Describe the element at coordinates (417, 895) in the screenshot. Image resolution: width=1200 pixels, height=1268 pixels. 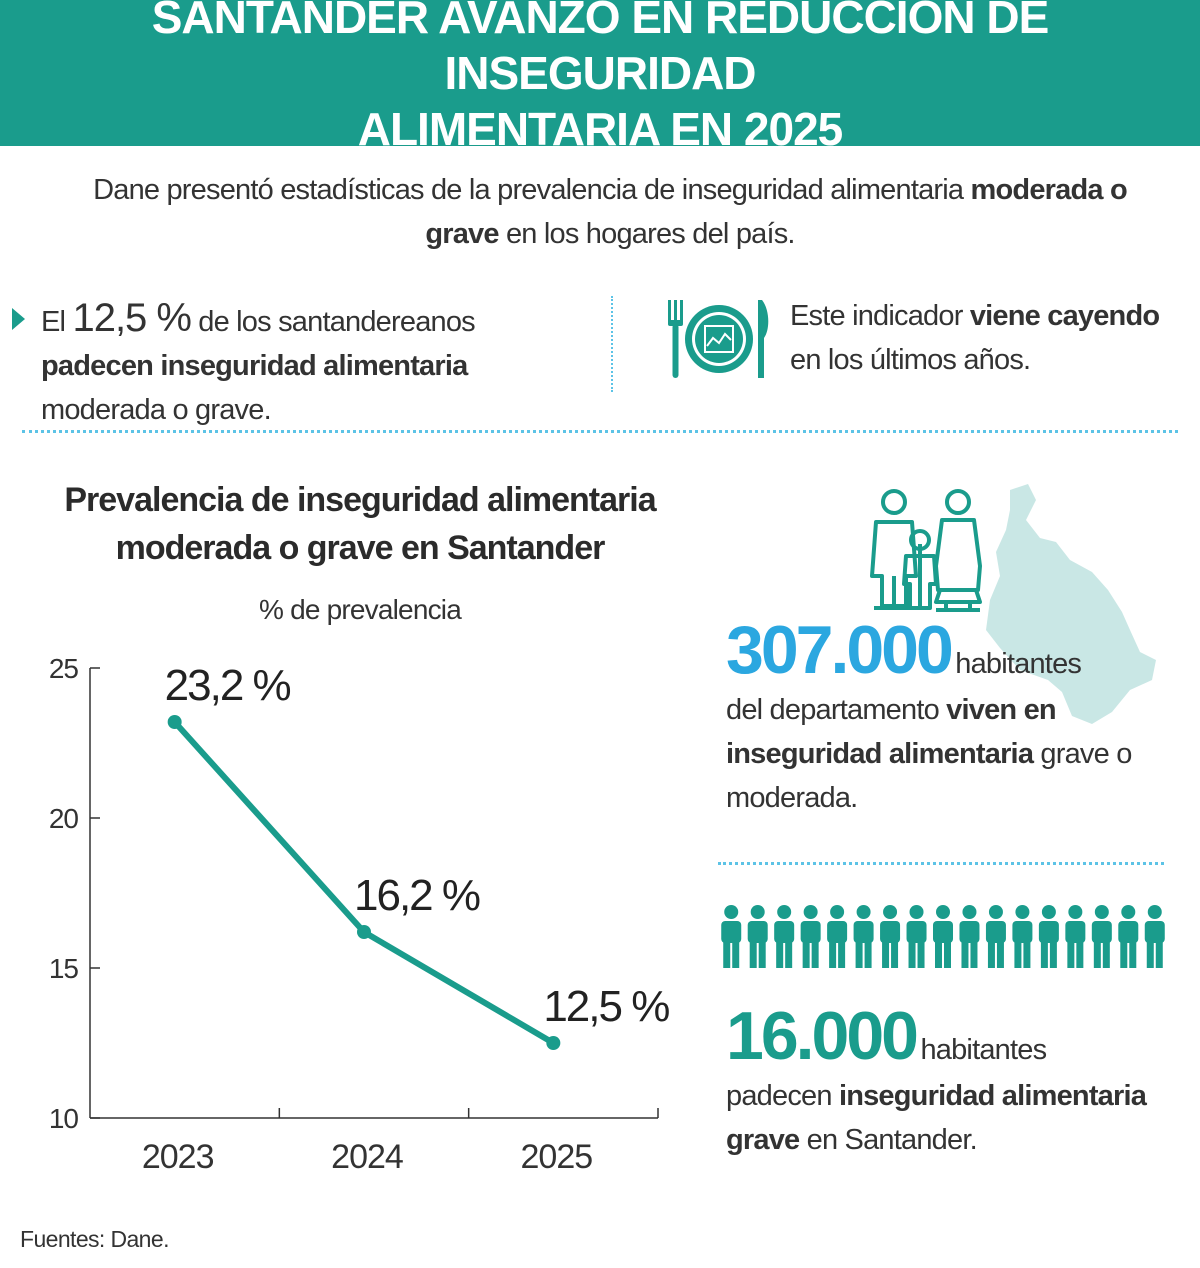
I see `data-label: 16,2 %` at that location.